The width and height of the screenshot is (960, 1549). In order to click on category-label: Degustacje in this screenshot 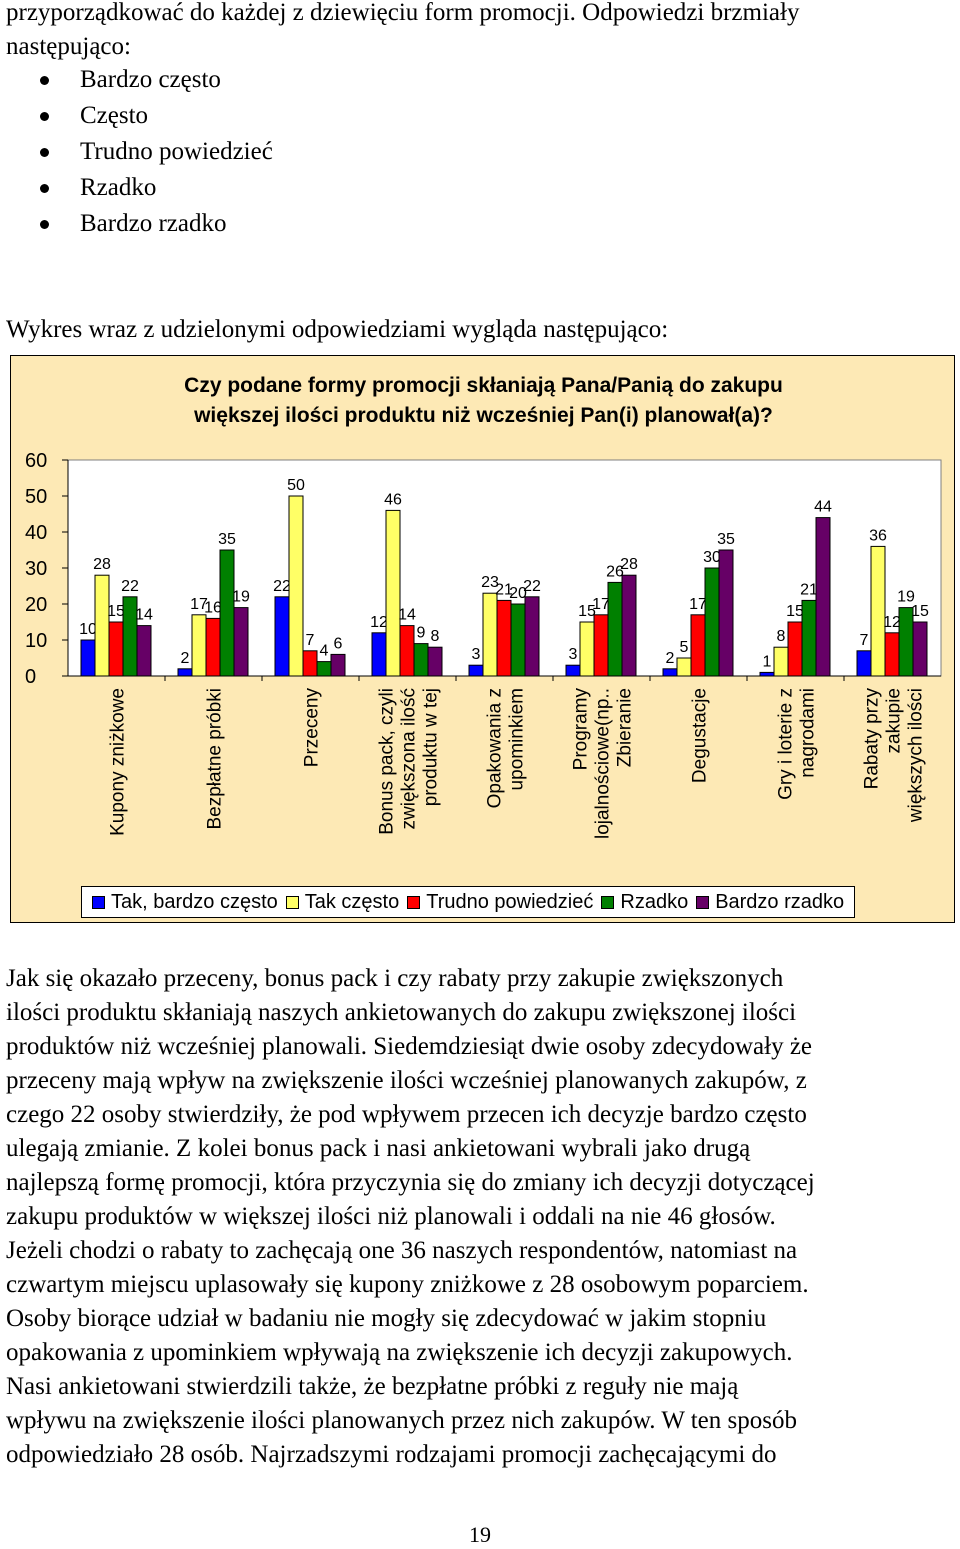, I will do `click(700, 735)`.